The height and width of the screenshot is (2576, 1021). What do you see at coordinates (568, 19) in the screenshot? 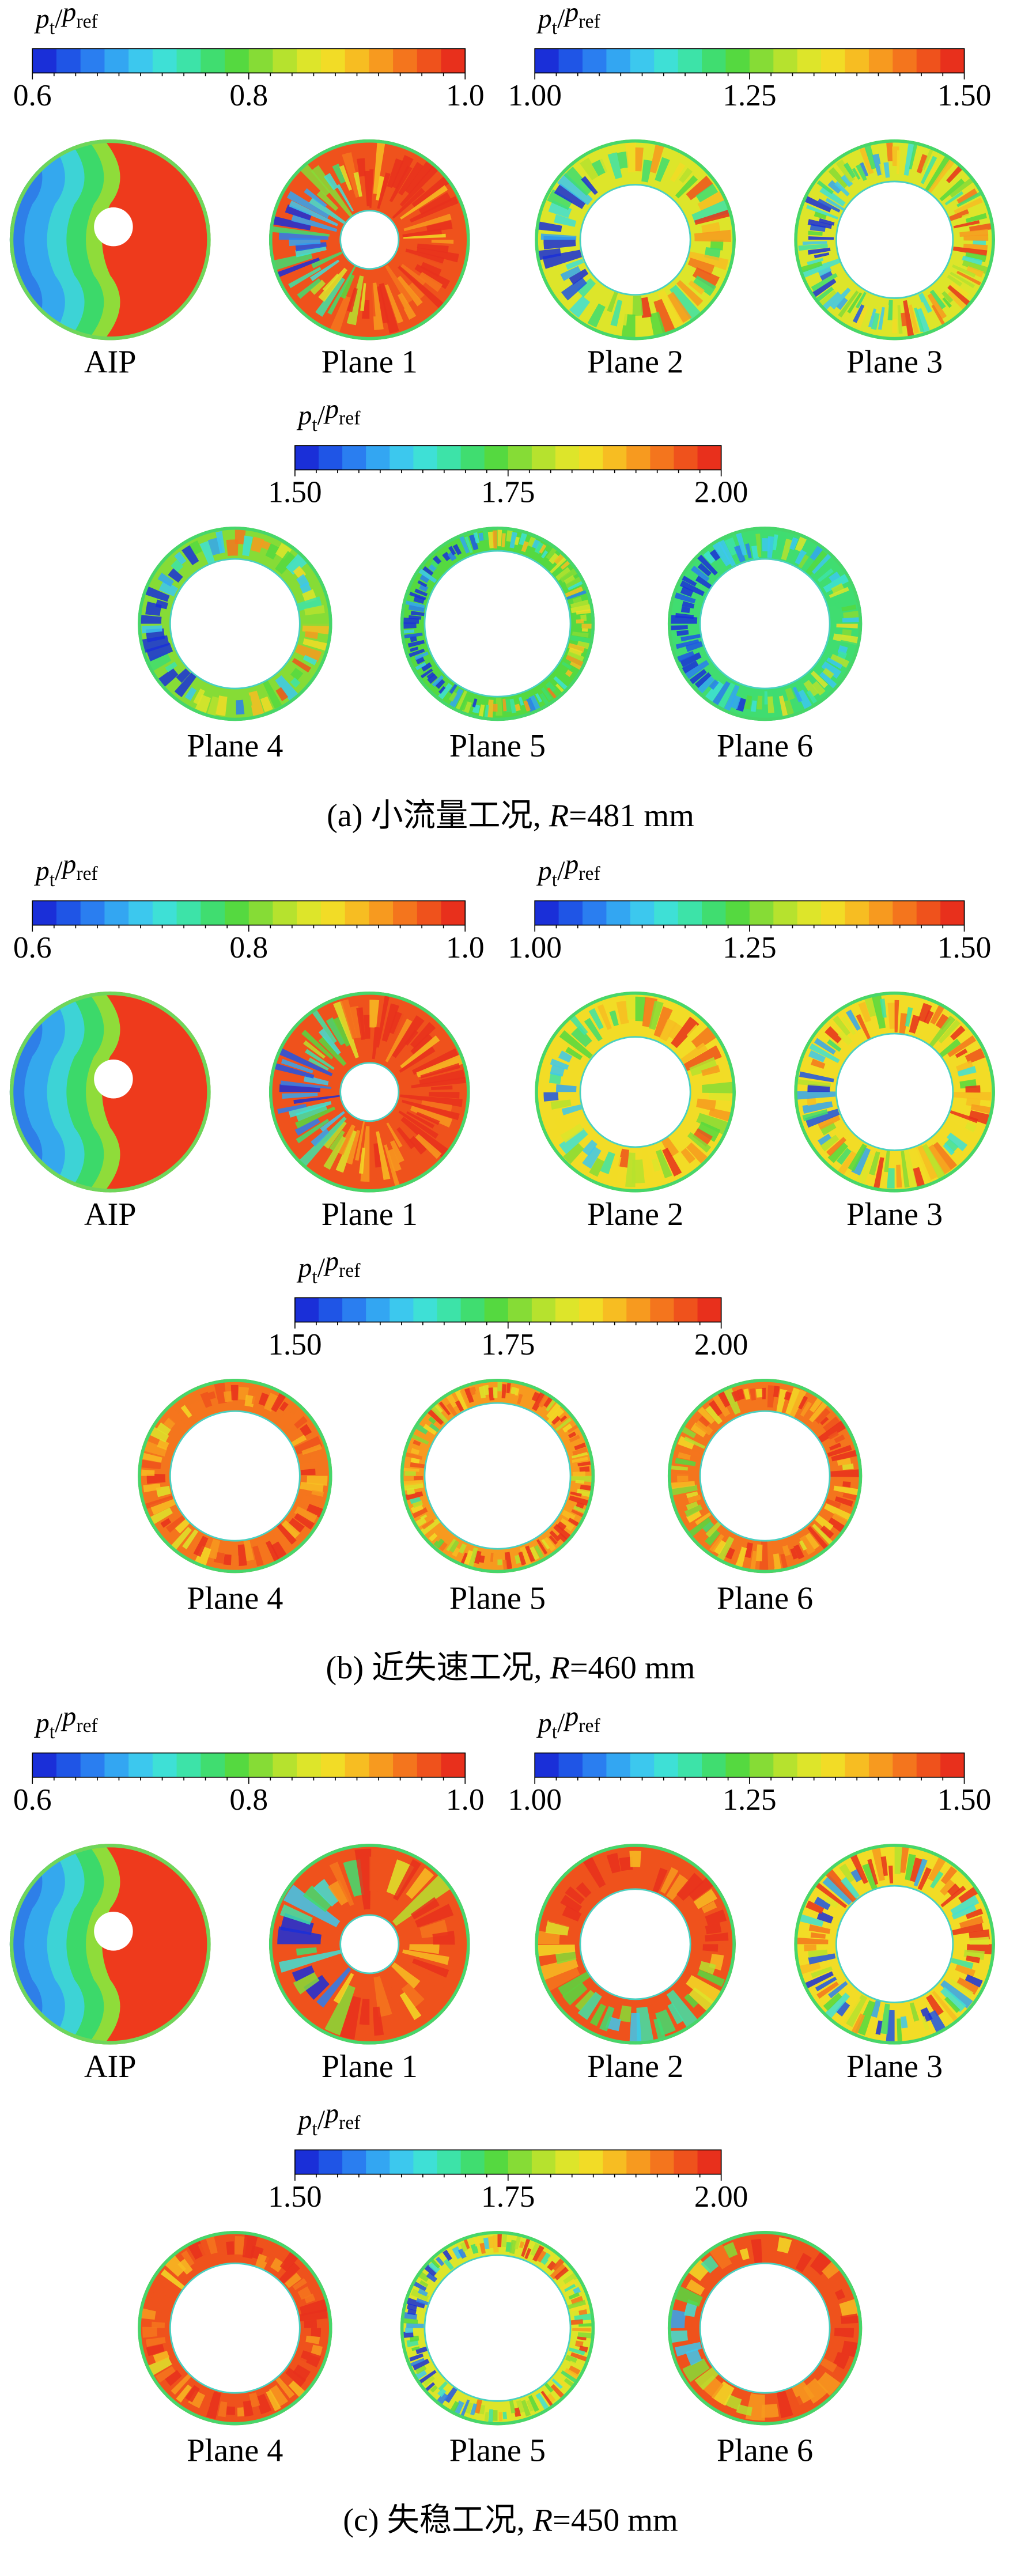
I see `colorbar-label: pt/pref` at bounding box center [568, 19].